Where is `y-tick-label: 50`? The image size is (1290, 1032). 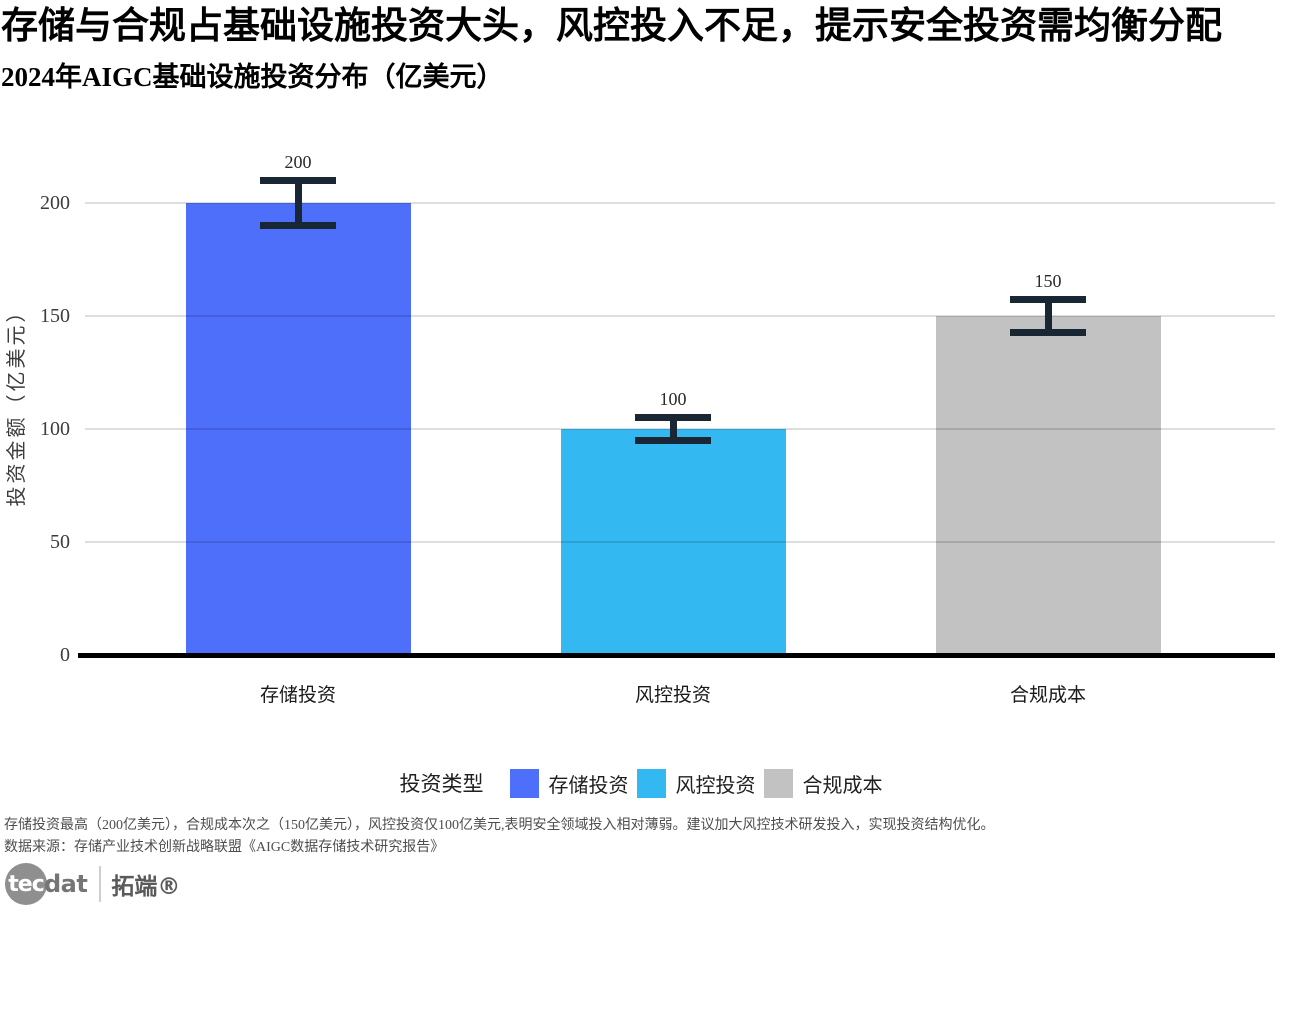 y-tick-label: 50 is located at coordinates (60, 542).